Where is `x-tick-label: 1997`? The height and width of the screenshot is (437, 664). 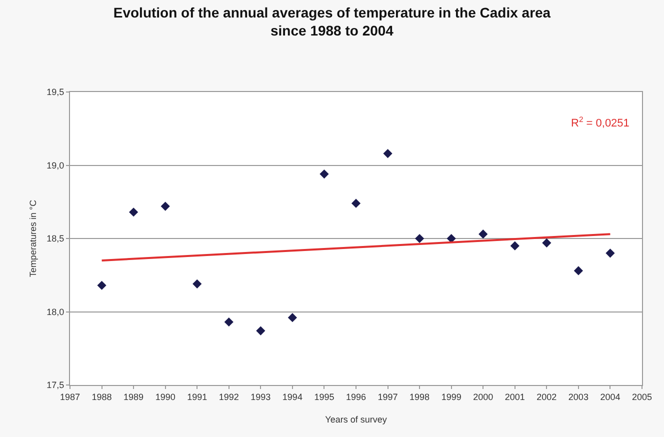
x-tick-label: 1997 is located at coordinates (388, 397).